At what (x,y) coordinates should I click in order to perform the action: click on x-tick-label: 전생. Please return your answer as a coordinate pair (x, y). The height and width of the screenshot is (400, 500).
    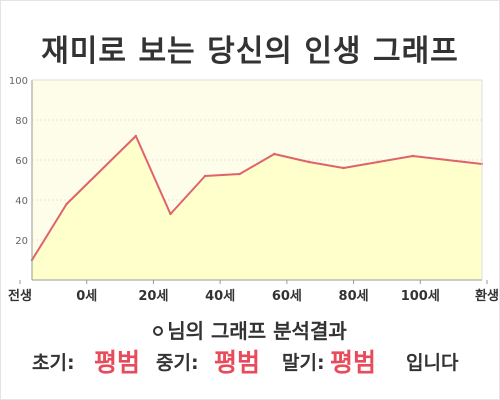
    Looking at the image, I should click on (20, 296).